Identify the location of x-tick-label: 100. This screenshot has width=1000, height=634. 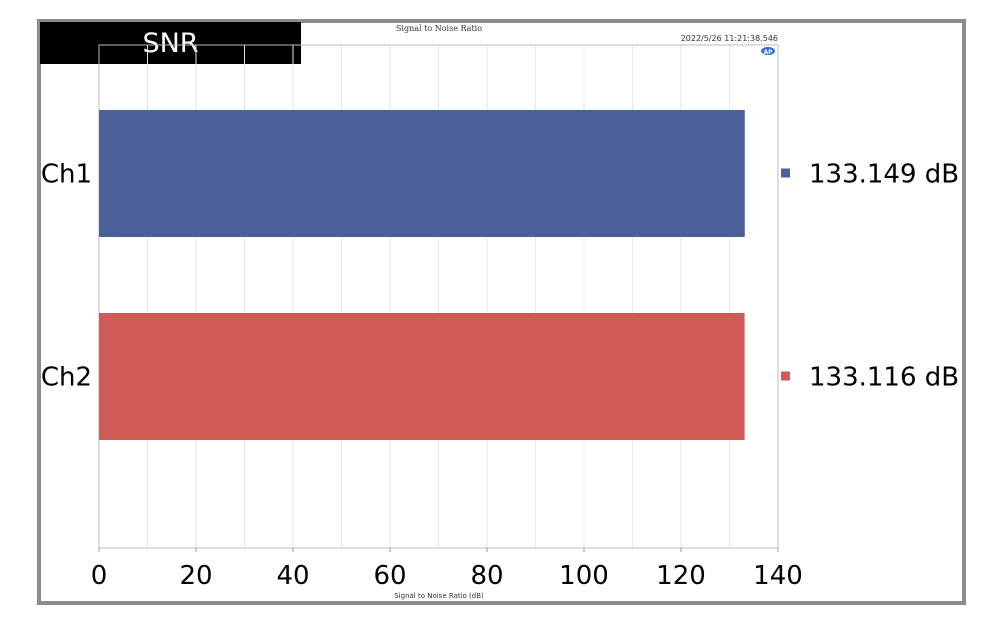
(584, 576).